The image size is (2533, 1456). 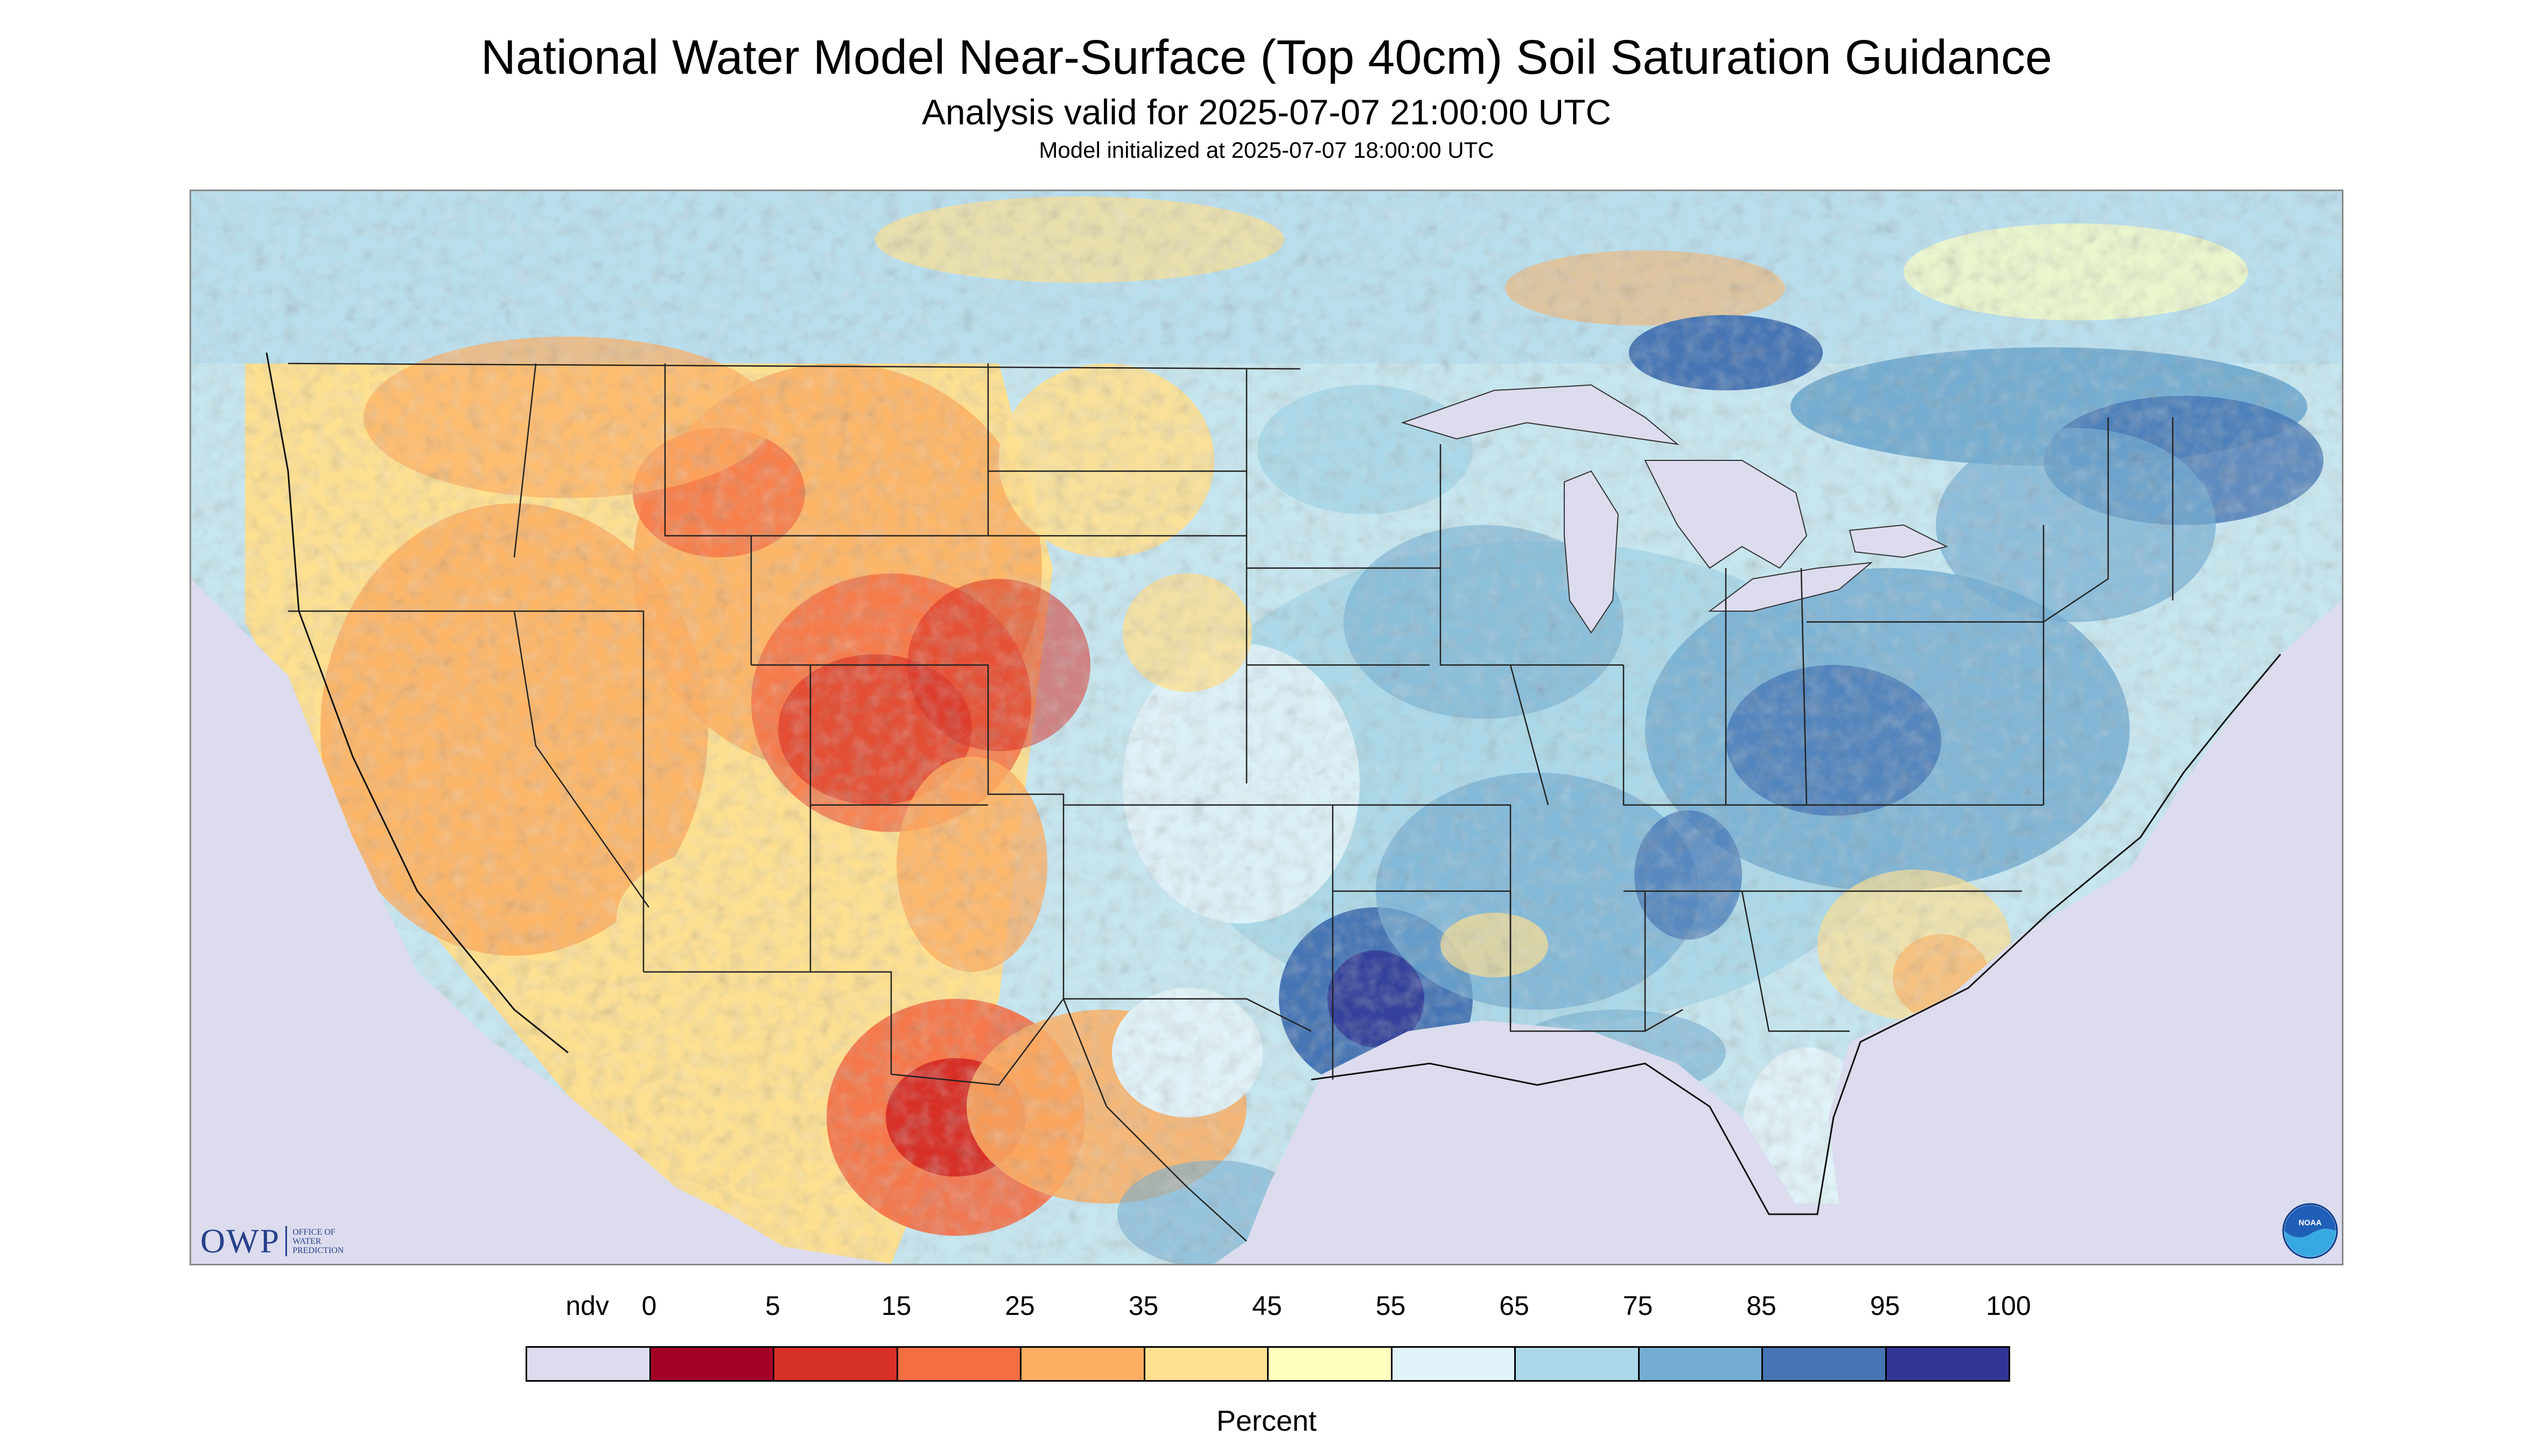 I want to click on legend-tick-label: 5, so click(x=772, y=1306).